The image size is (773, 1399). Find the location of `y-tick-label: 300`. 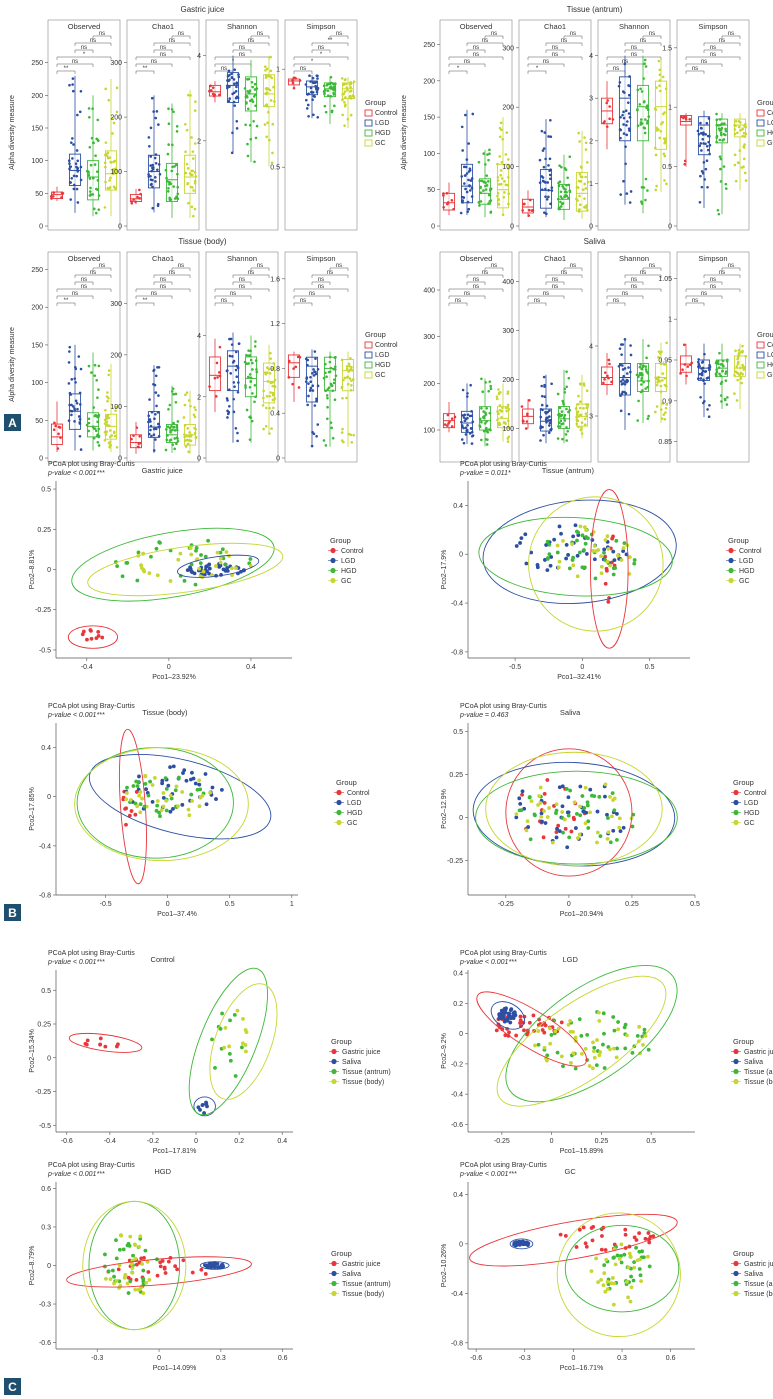

y-tick-label: 300 is located at coordinates (116, 304).